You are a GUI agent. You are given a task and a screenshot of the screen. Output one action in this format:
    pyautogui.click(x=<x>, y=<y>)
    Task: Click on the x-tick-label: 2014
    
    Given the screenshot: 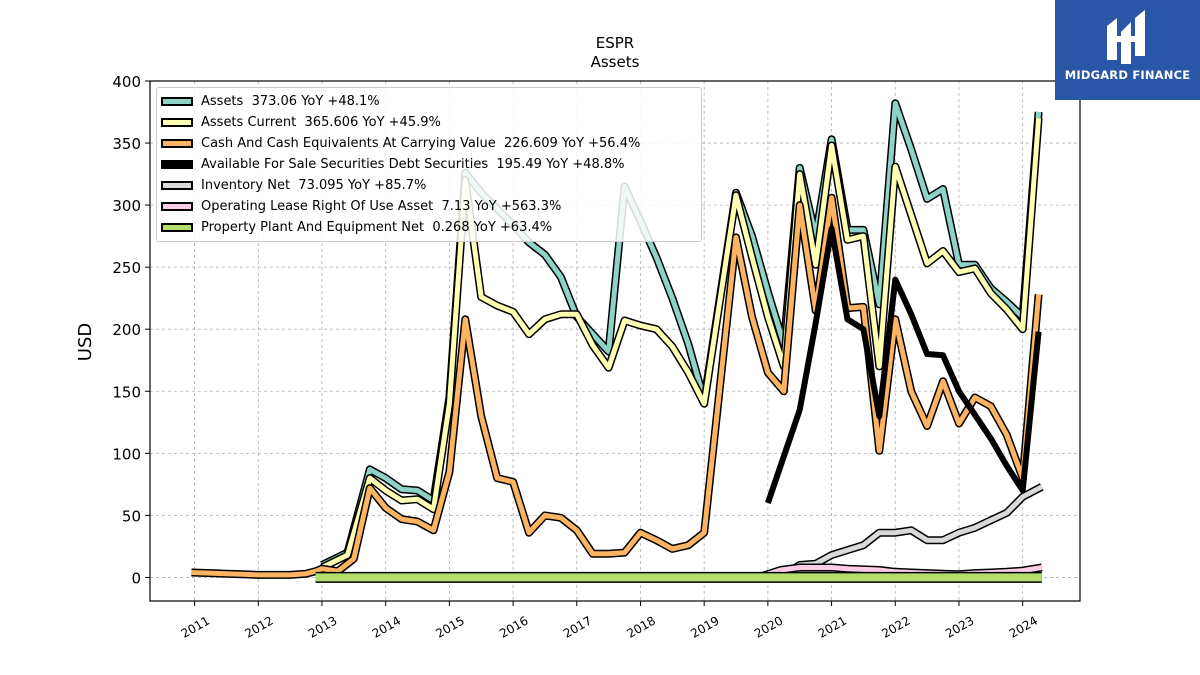 What is the action you would take?
    pyautogui.click(x=386, y=626)
    